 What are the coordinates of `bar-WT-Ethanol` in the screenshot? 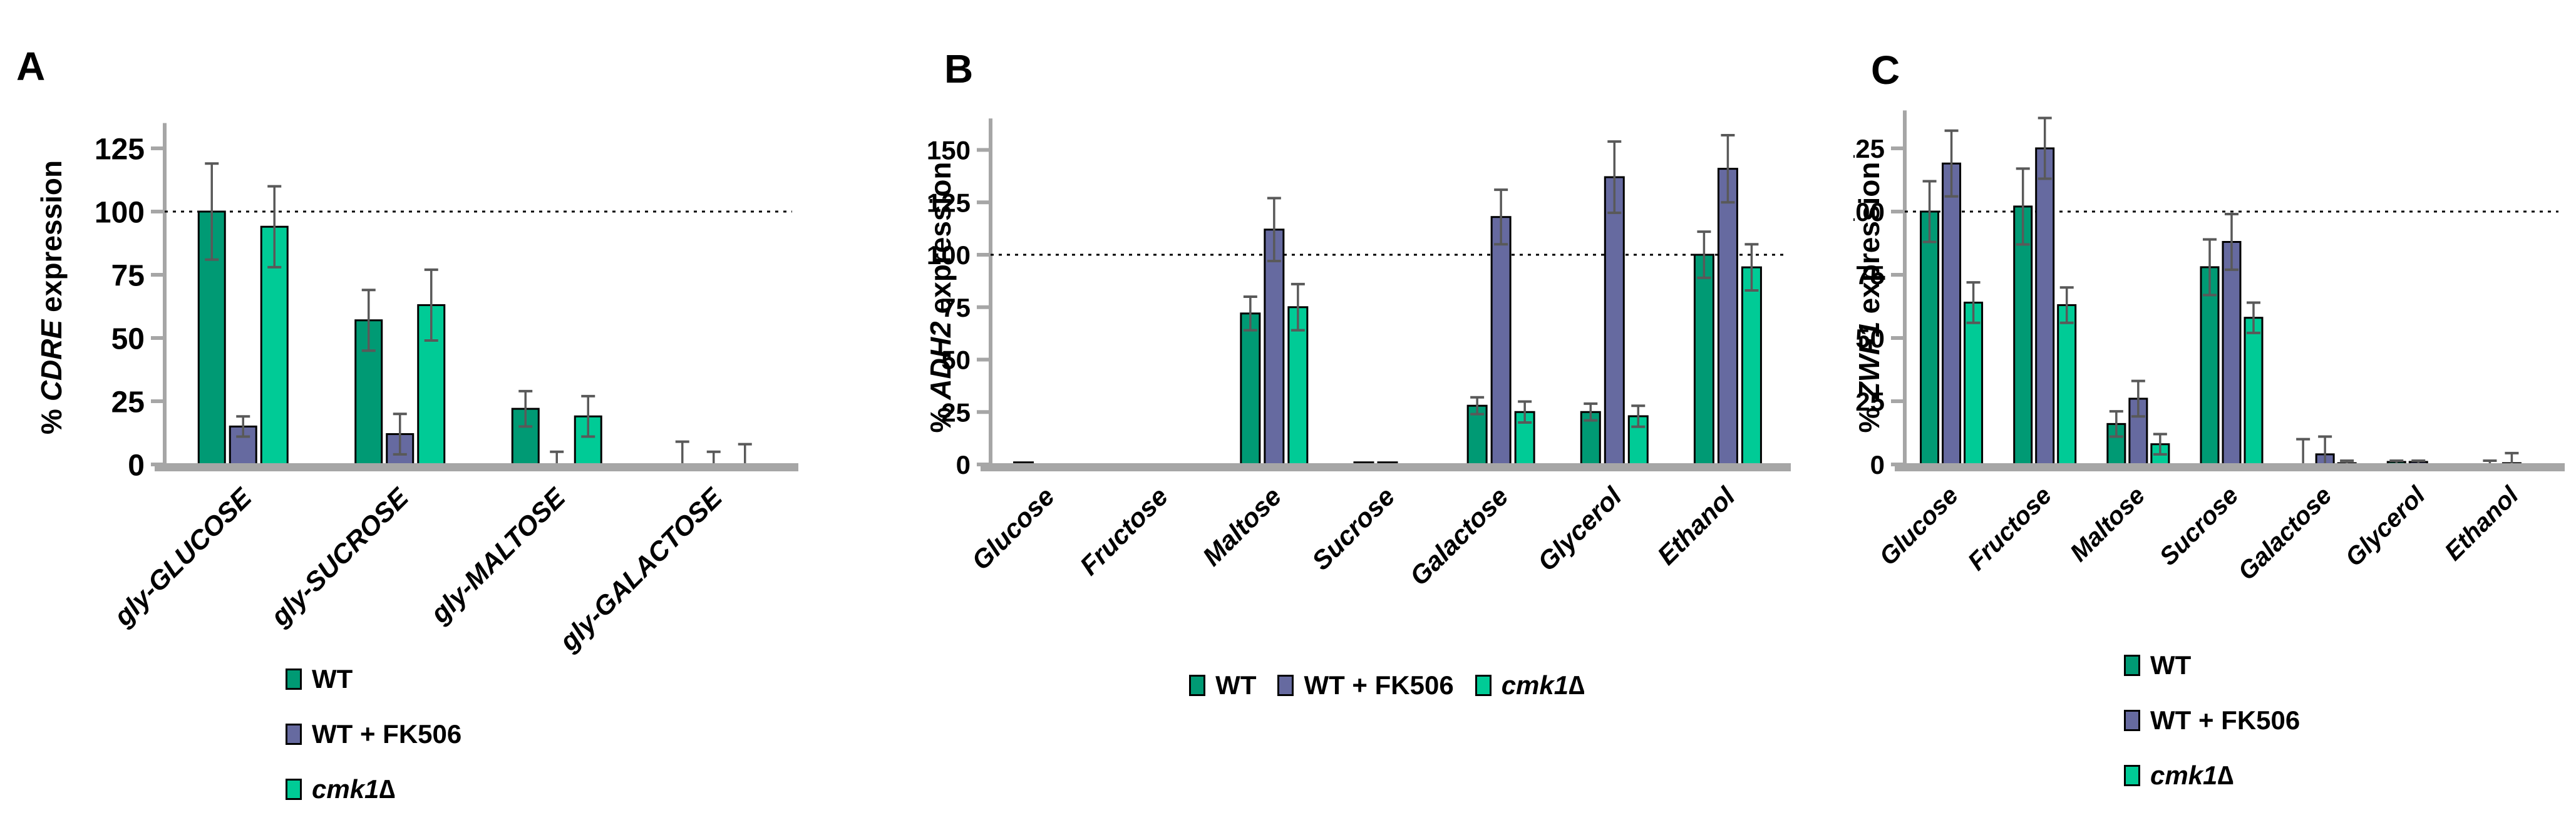 It's located at (1704, 360).